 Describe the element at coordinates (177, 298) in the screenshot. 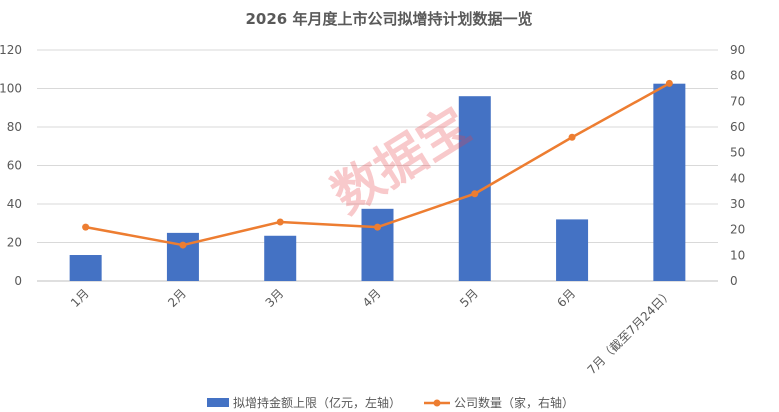

I see `x-tick-label: 2月` at that location.